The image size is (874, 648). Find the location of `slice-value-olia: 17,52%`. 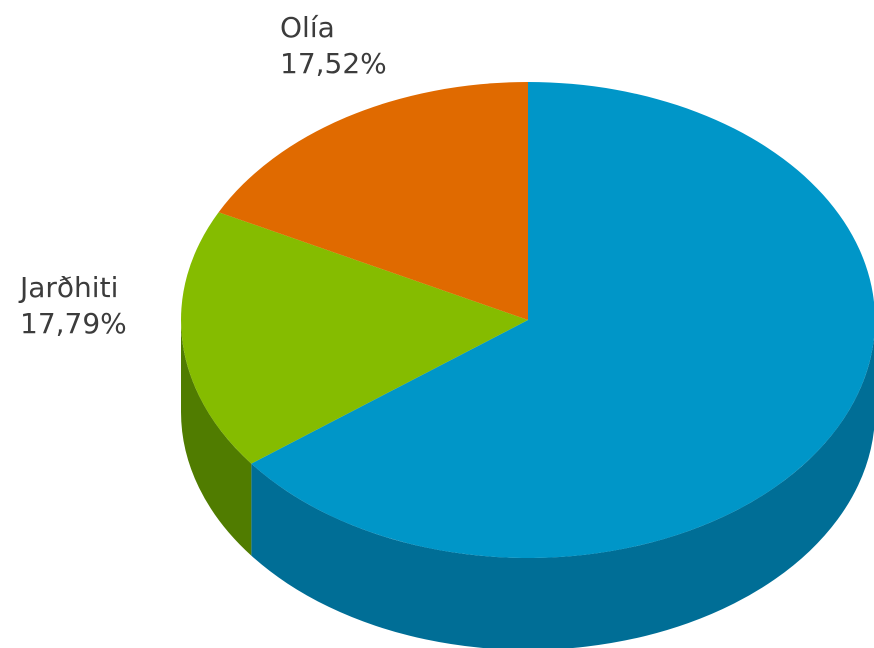

slice-value-olia: 17,52% is located at coordinates (333, 63).